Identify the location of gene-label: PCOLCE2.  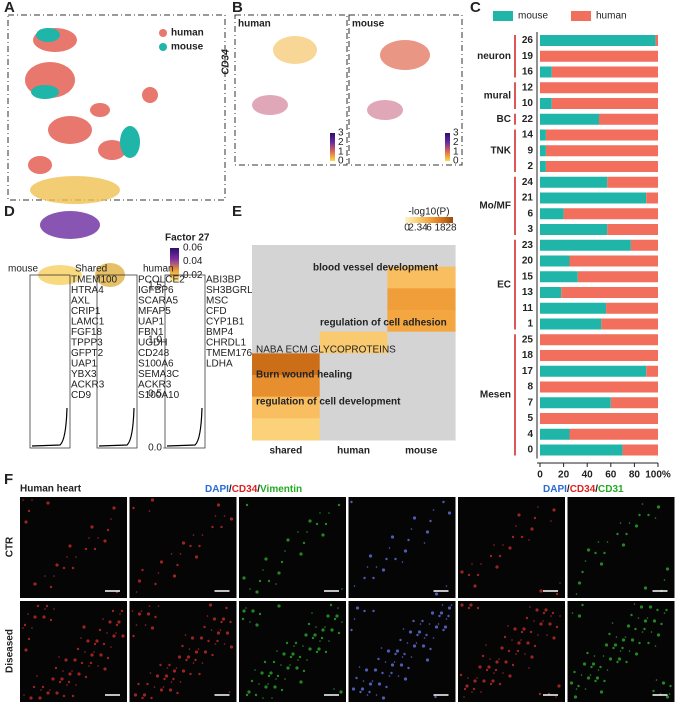
(161, 280).